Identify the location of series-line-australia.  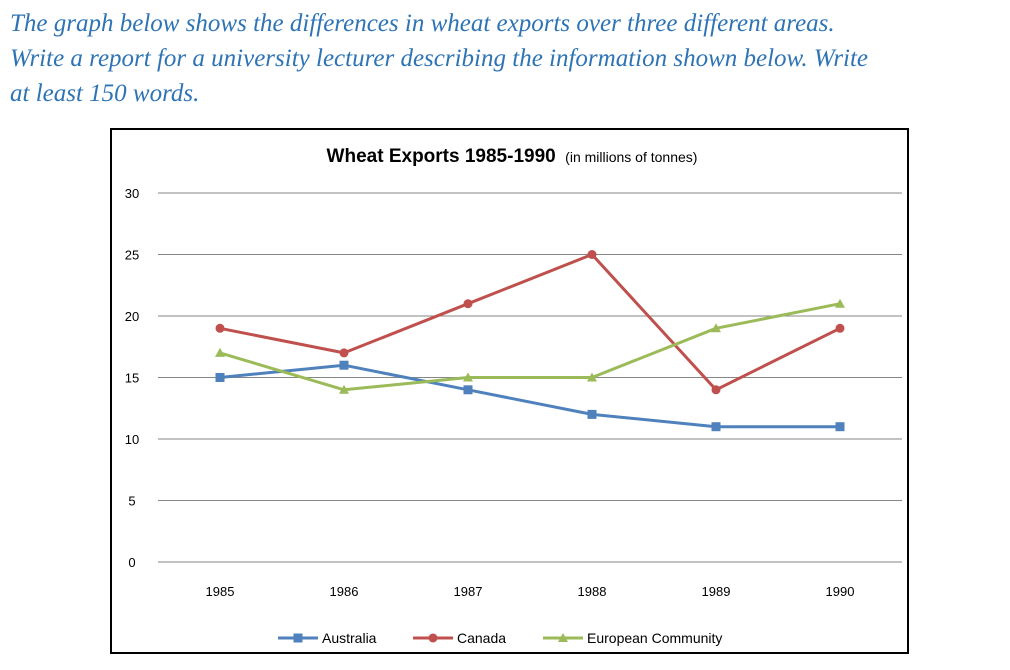
(529, 396).